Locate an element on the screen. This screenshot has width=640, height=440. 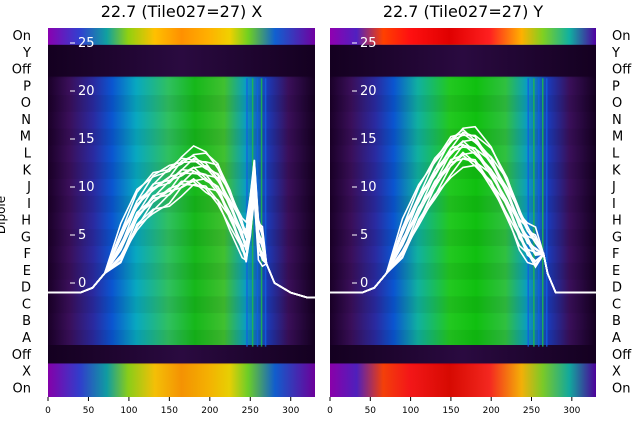
overlay-line is located at coordinates (181, 221).